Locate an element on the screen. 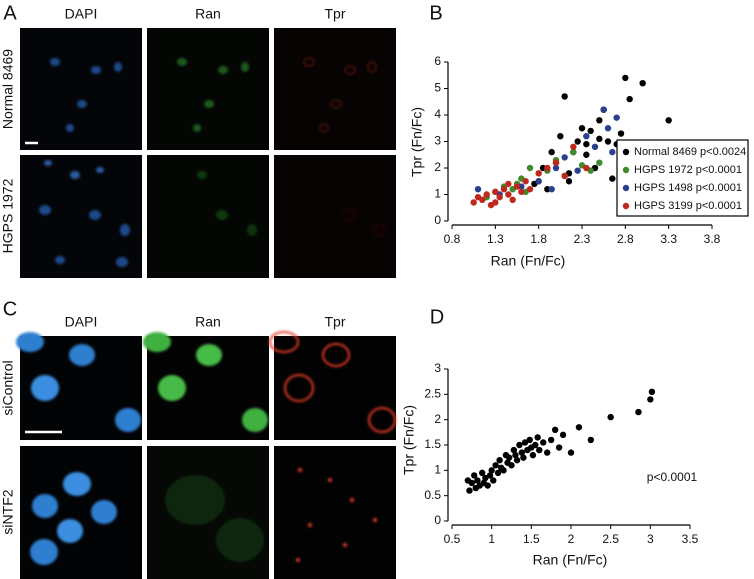  x-tick-label: 3 is located at coordinates (650, 539).